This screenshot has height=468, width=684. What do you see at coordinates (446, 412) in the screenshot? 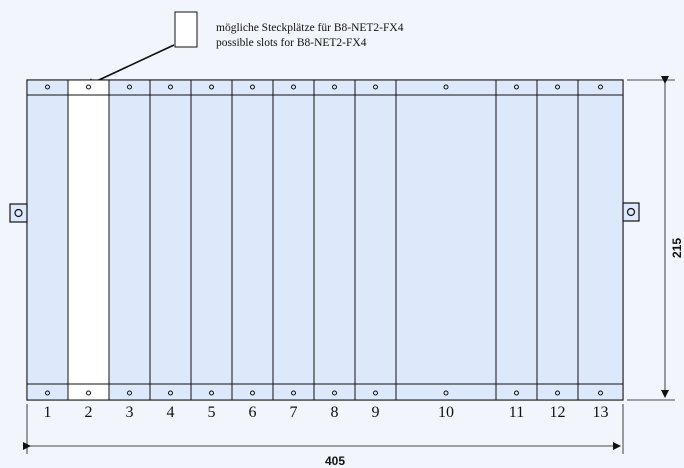
I see `slot-number-10: 10` at bounding box center [446, 412].